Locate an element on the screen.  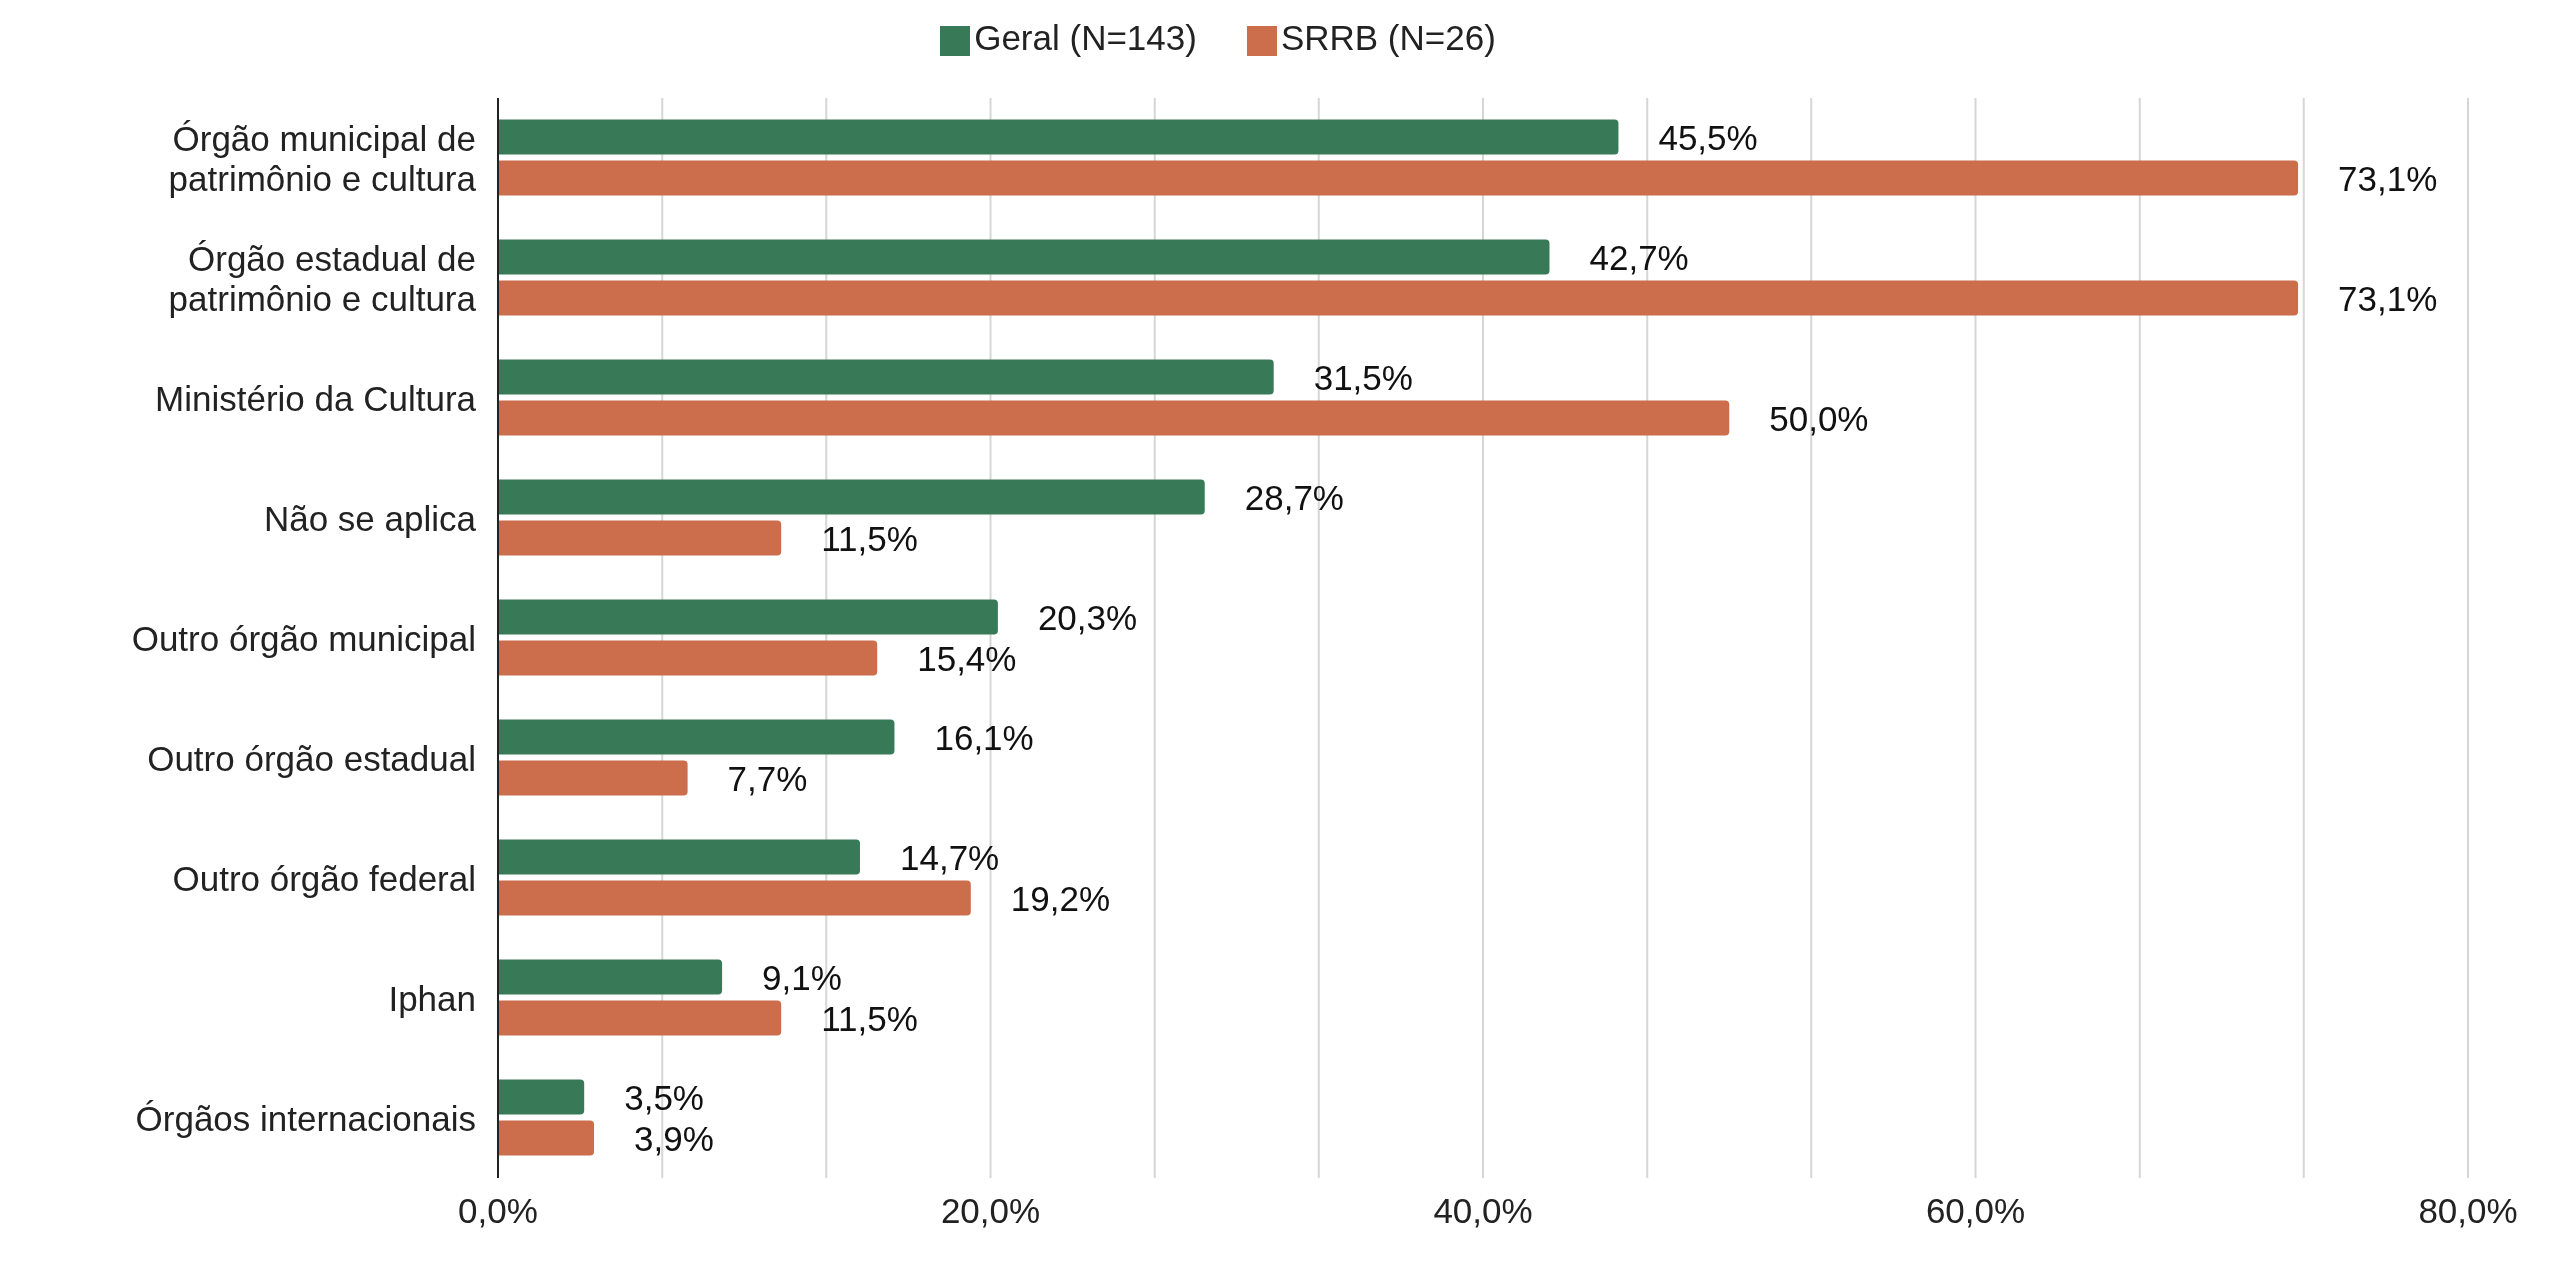
x-tick-label: 40,0% is located at coordinates (1483, 1210).